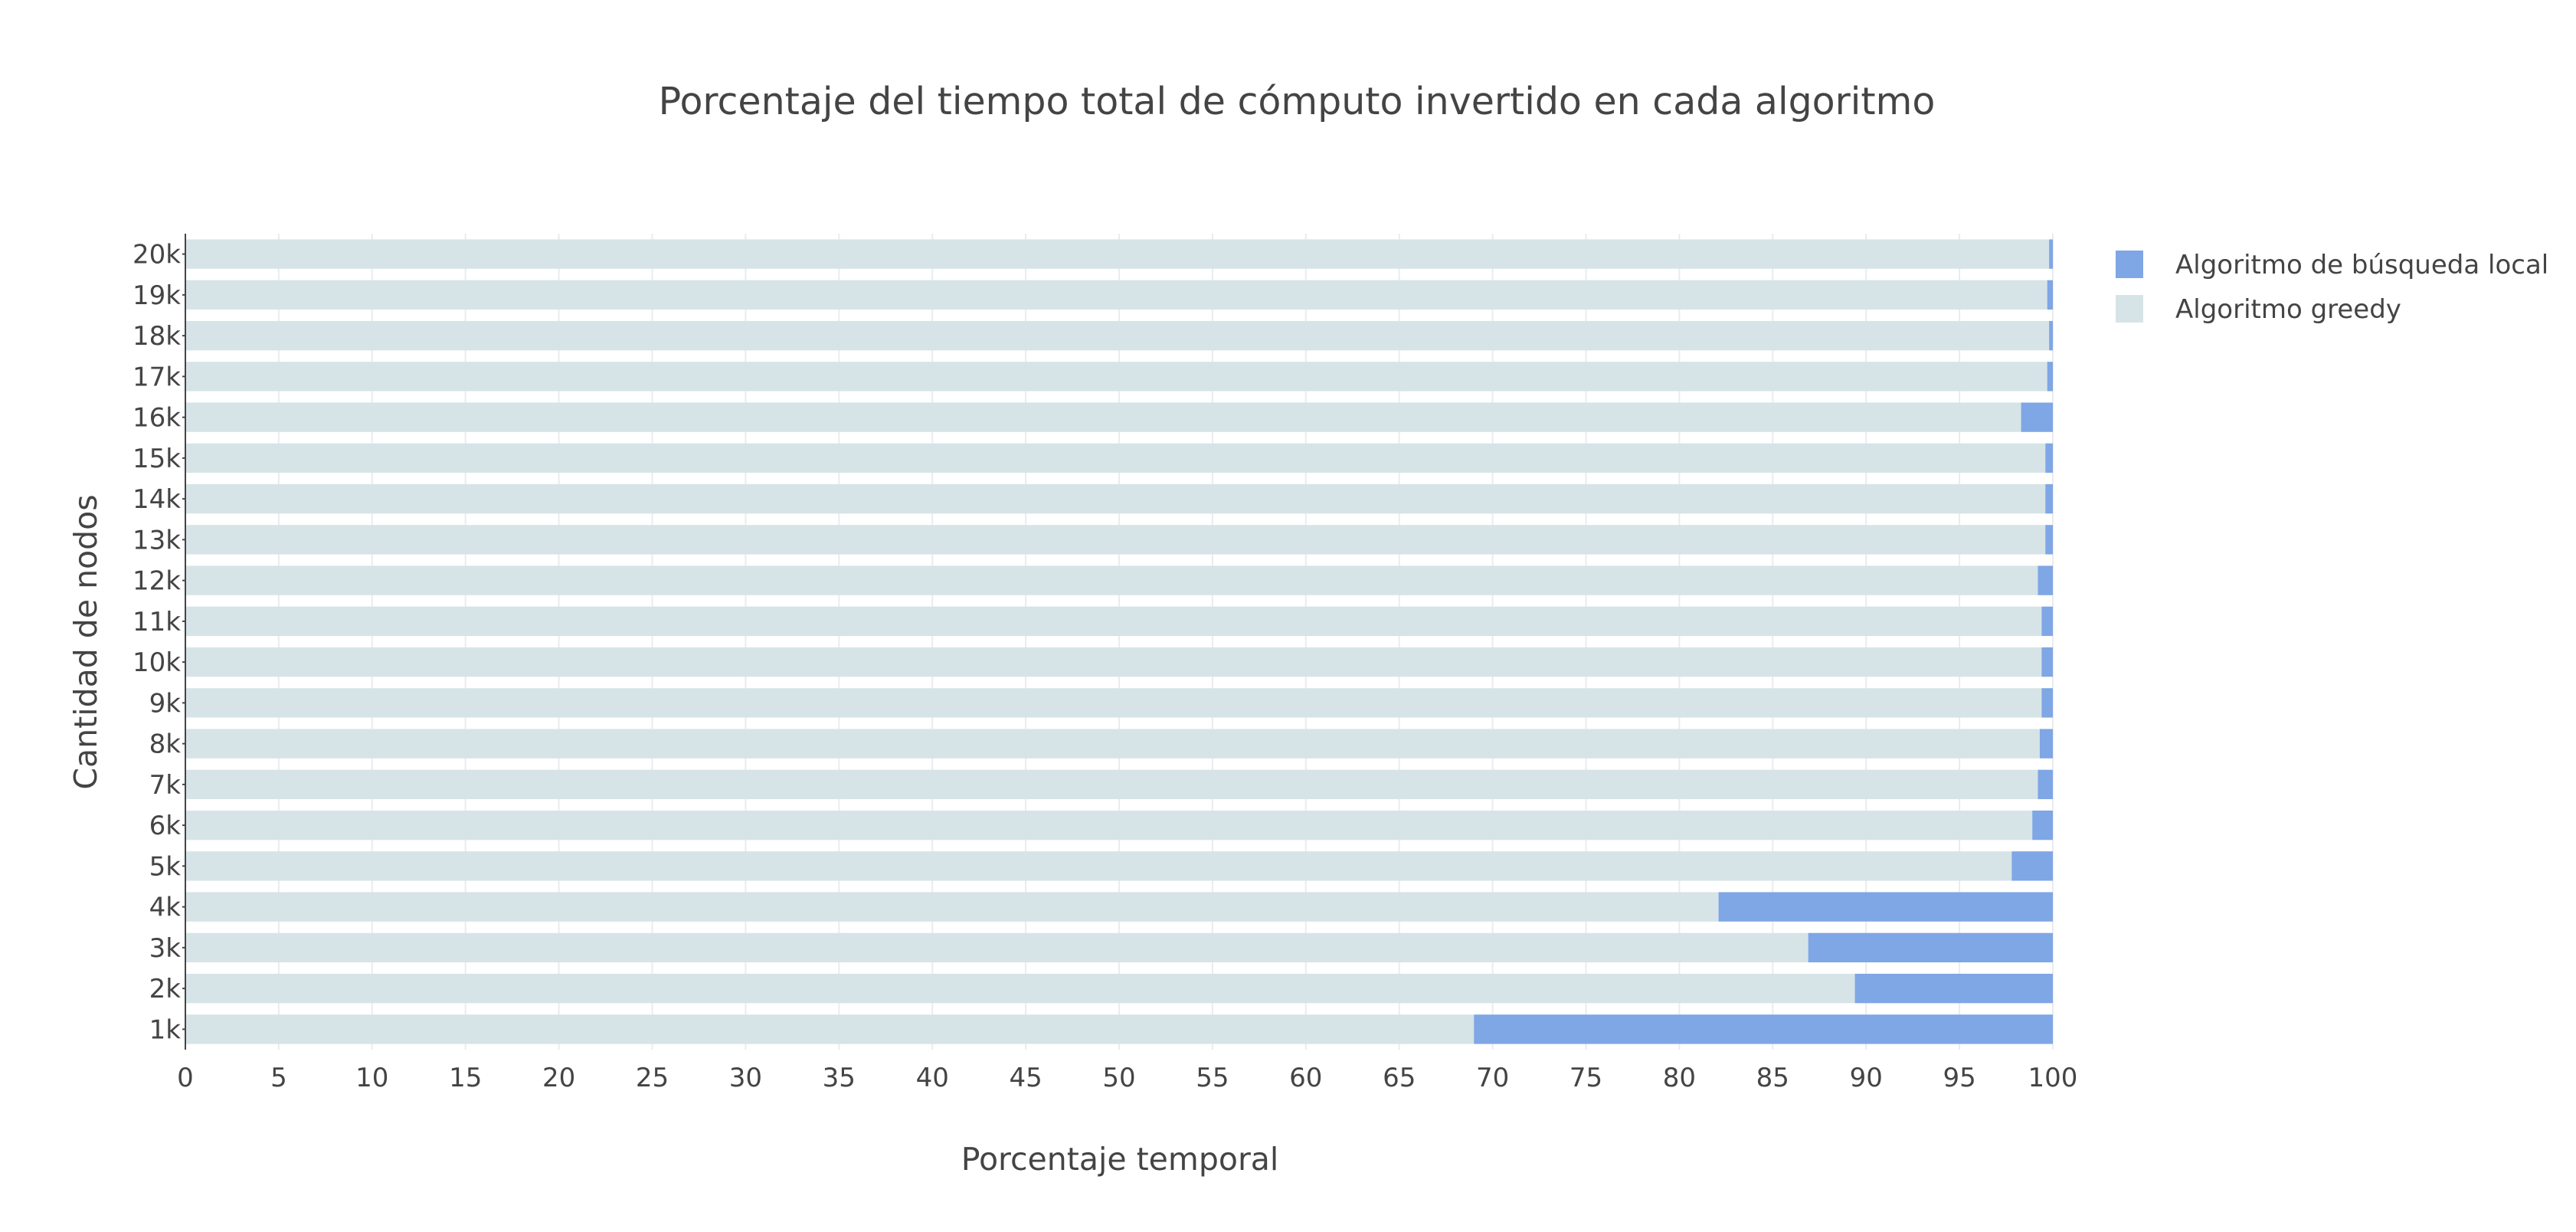 The image size is (2576, 1232). What do you see at coordinates (1772, 1078) in the screenshot?
I see `x-tick-label: 85` at bounding box center [1772, 1078].